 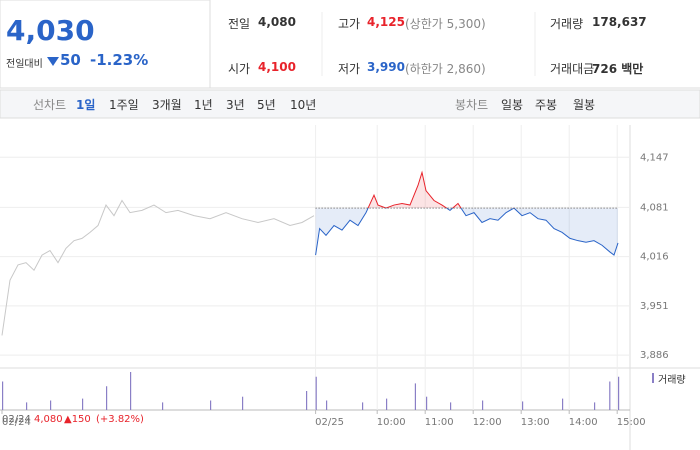 I want to click on tab: 10년, so click(x=303, y=105).